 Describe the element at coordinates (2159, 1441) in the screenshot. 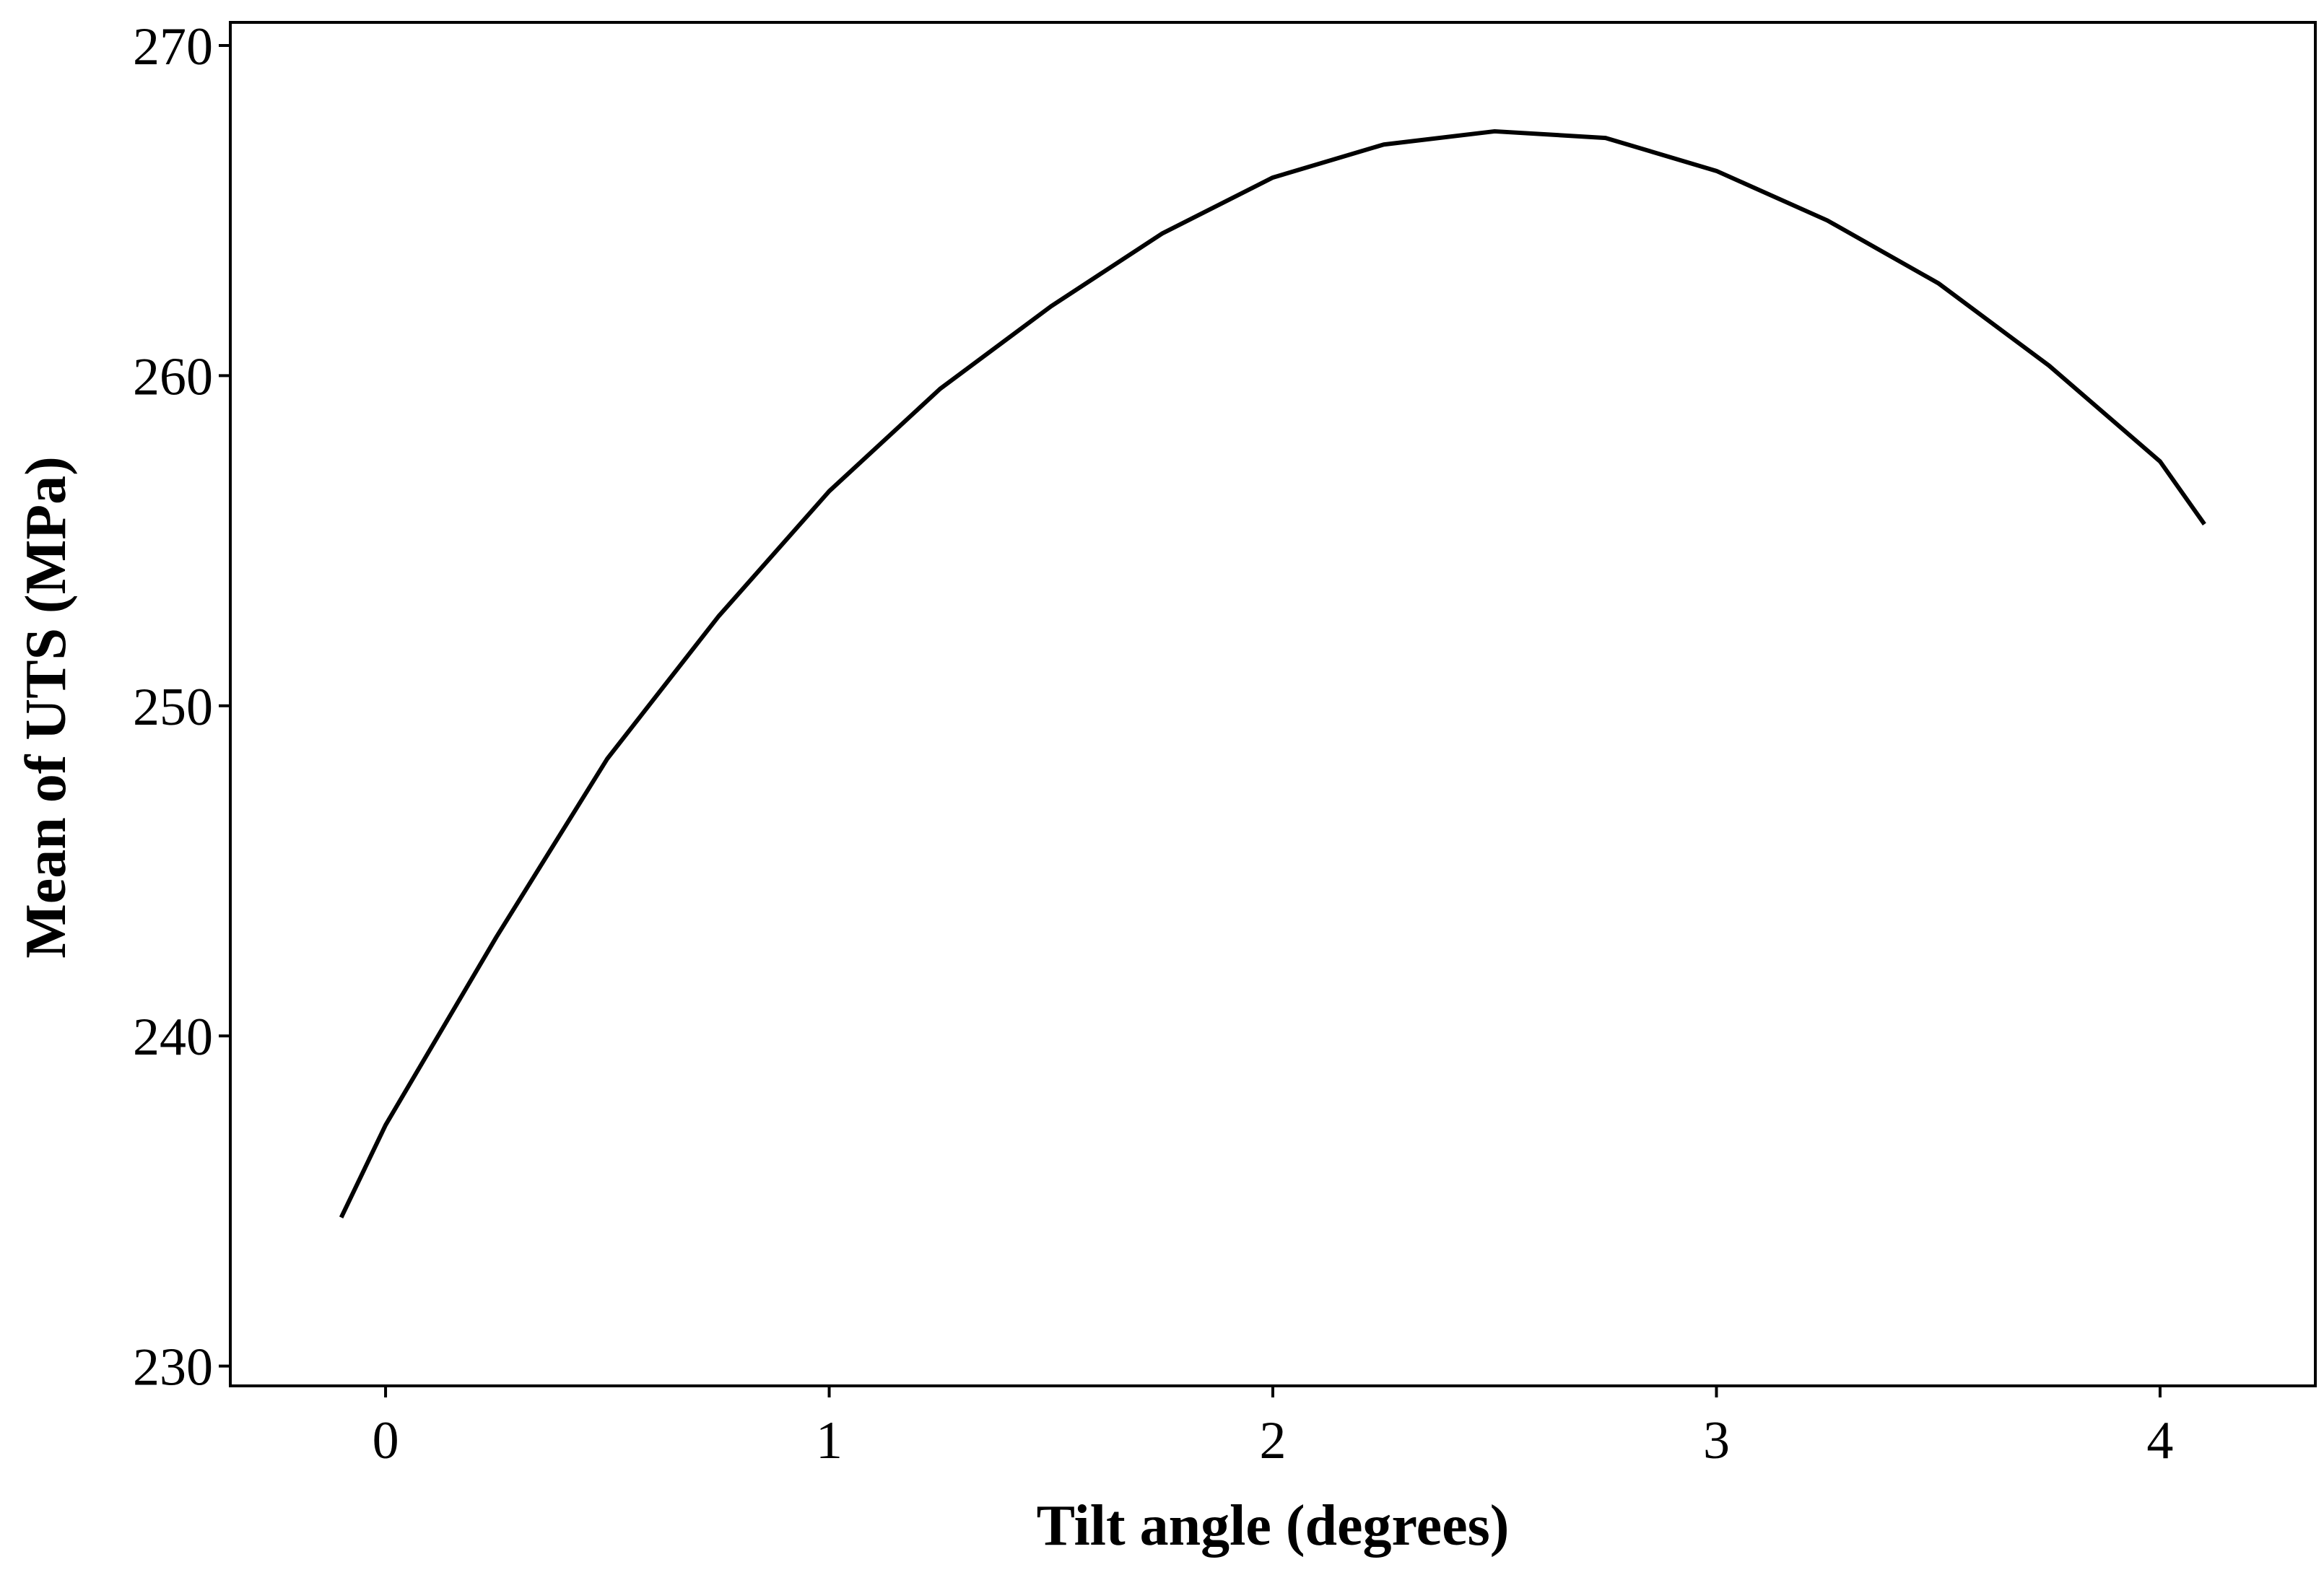

I see `x-tick-label: 4` at that location.